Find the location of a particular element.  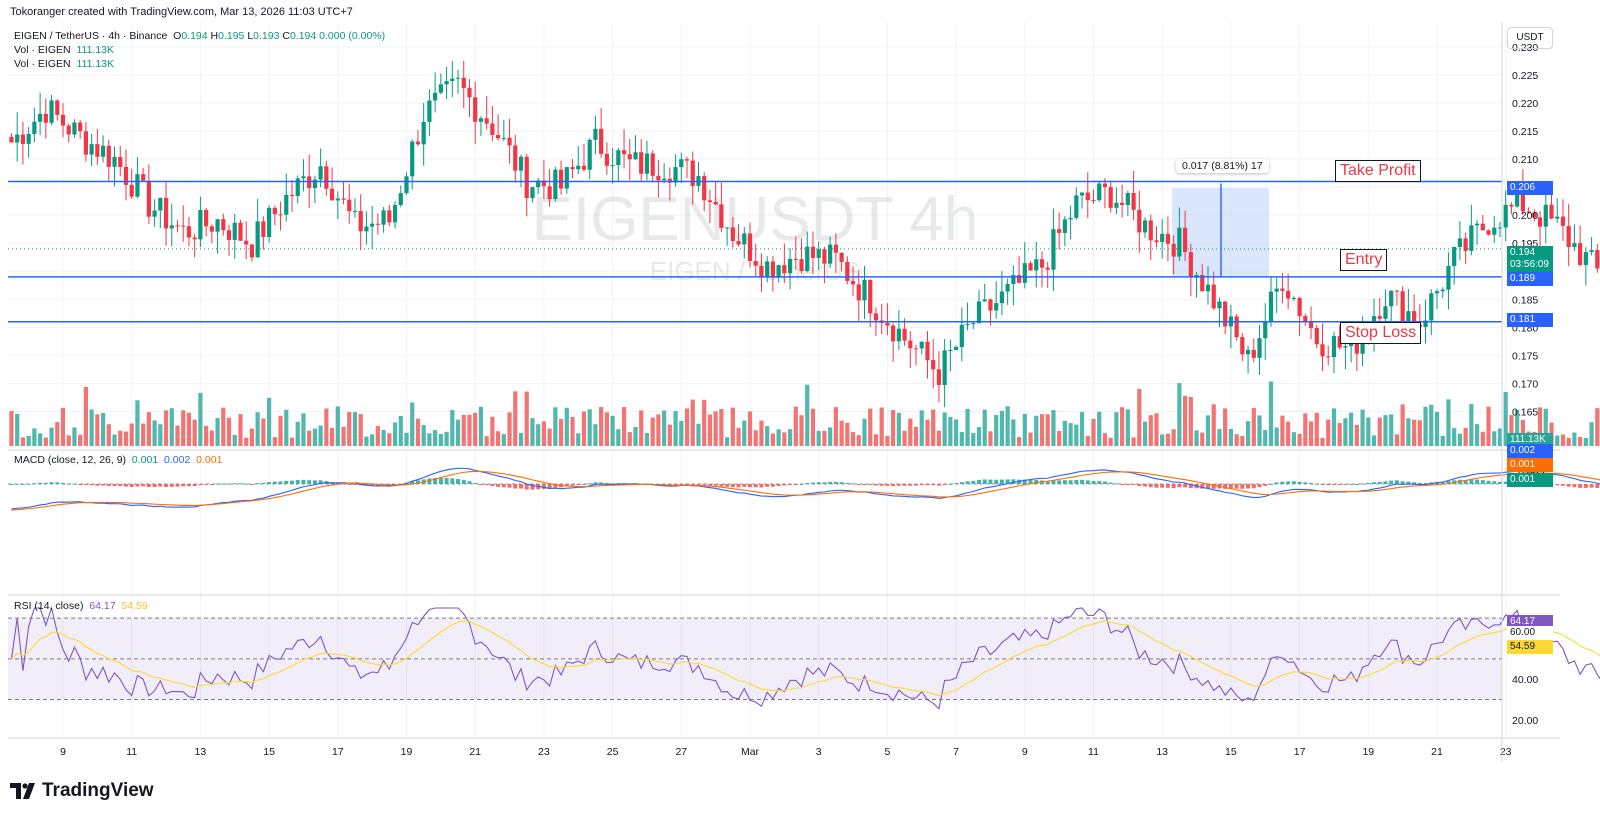

x-tick-label: 19 is located at coordinates (1368, 752).